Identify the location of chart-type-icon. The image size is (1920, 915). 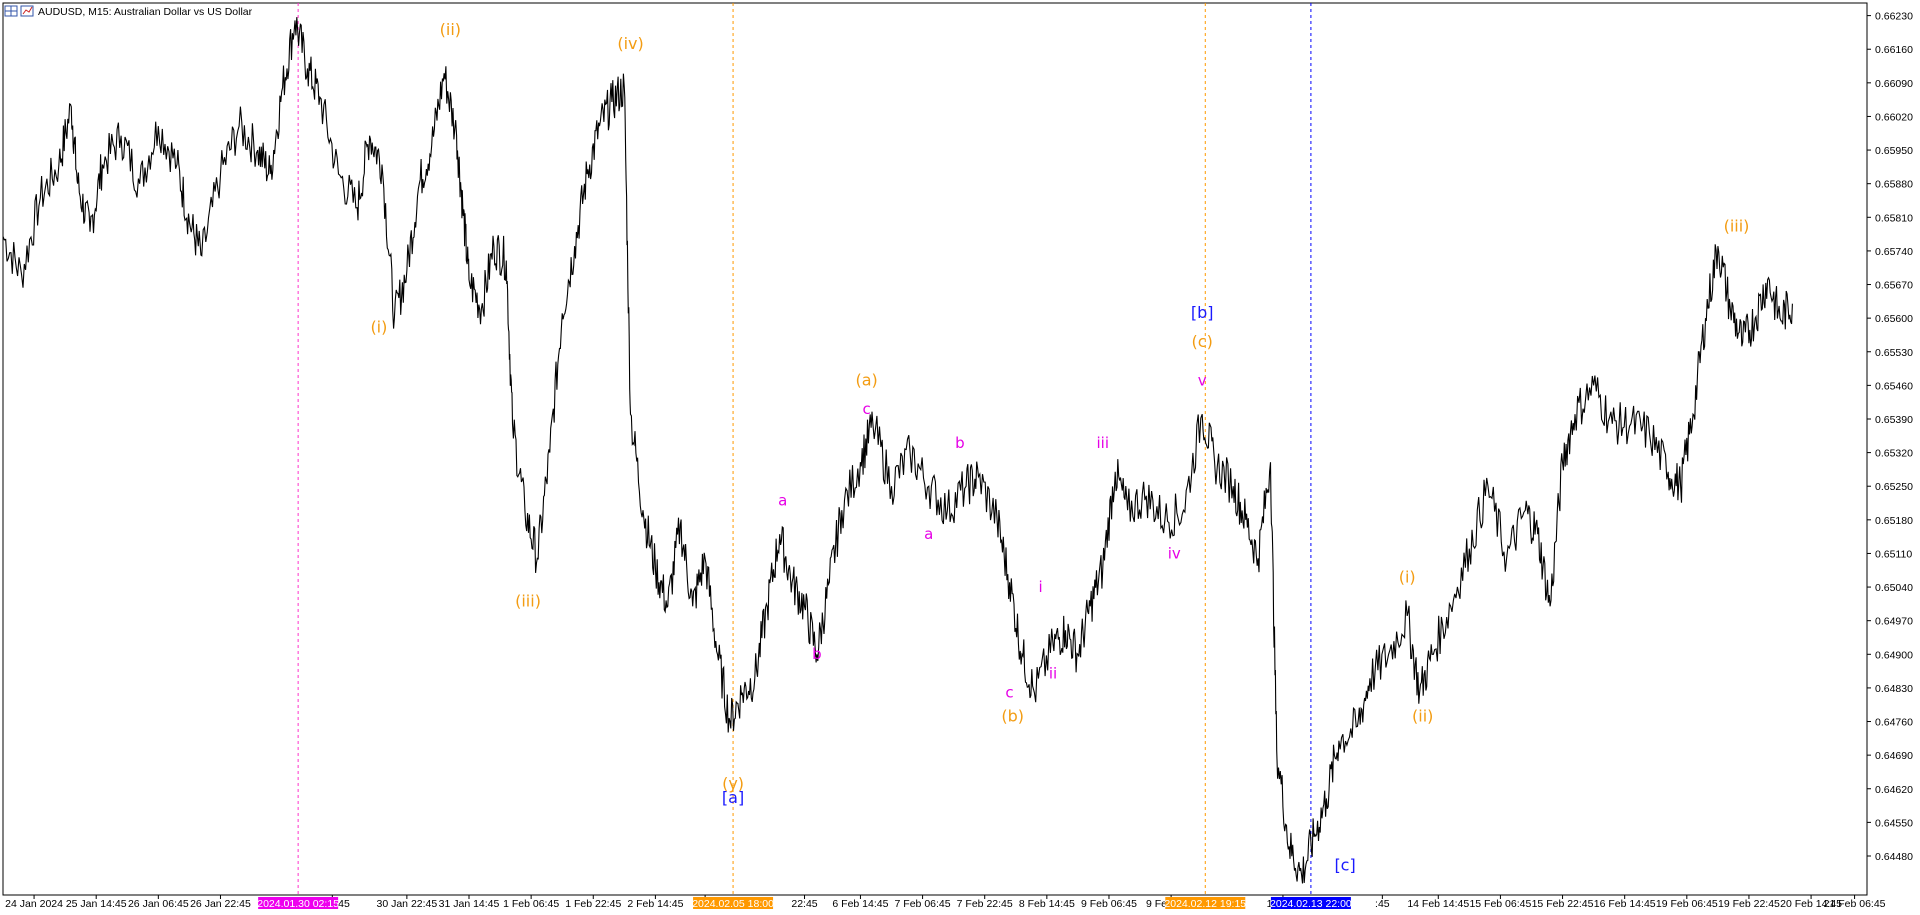
(27, 11).